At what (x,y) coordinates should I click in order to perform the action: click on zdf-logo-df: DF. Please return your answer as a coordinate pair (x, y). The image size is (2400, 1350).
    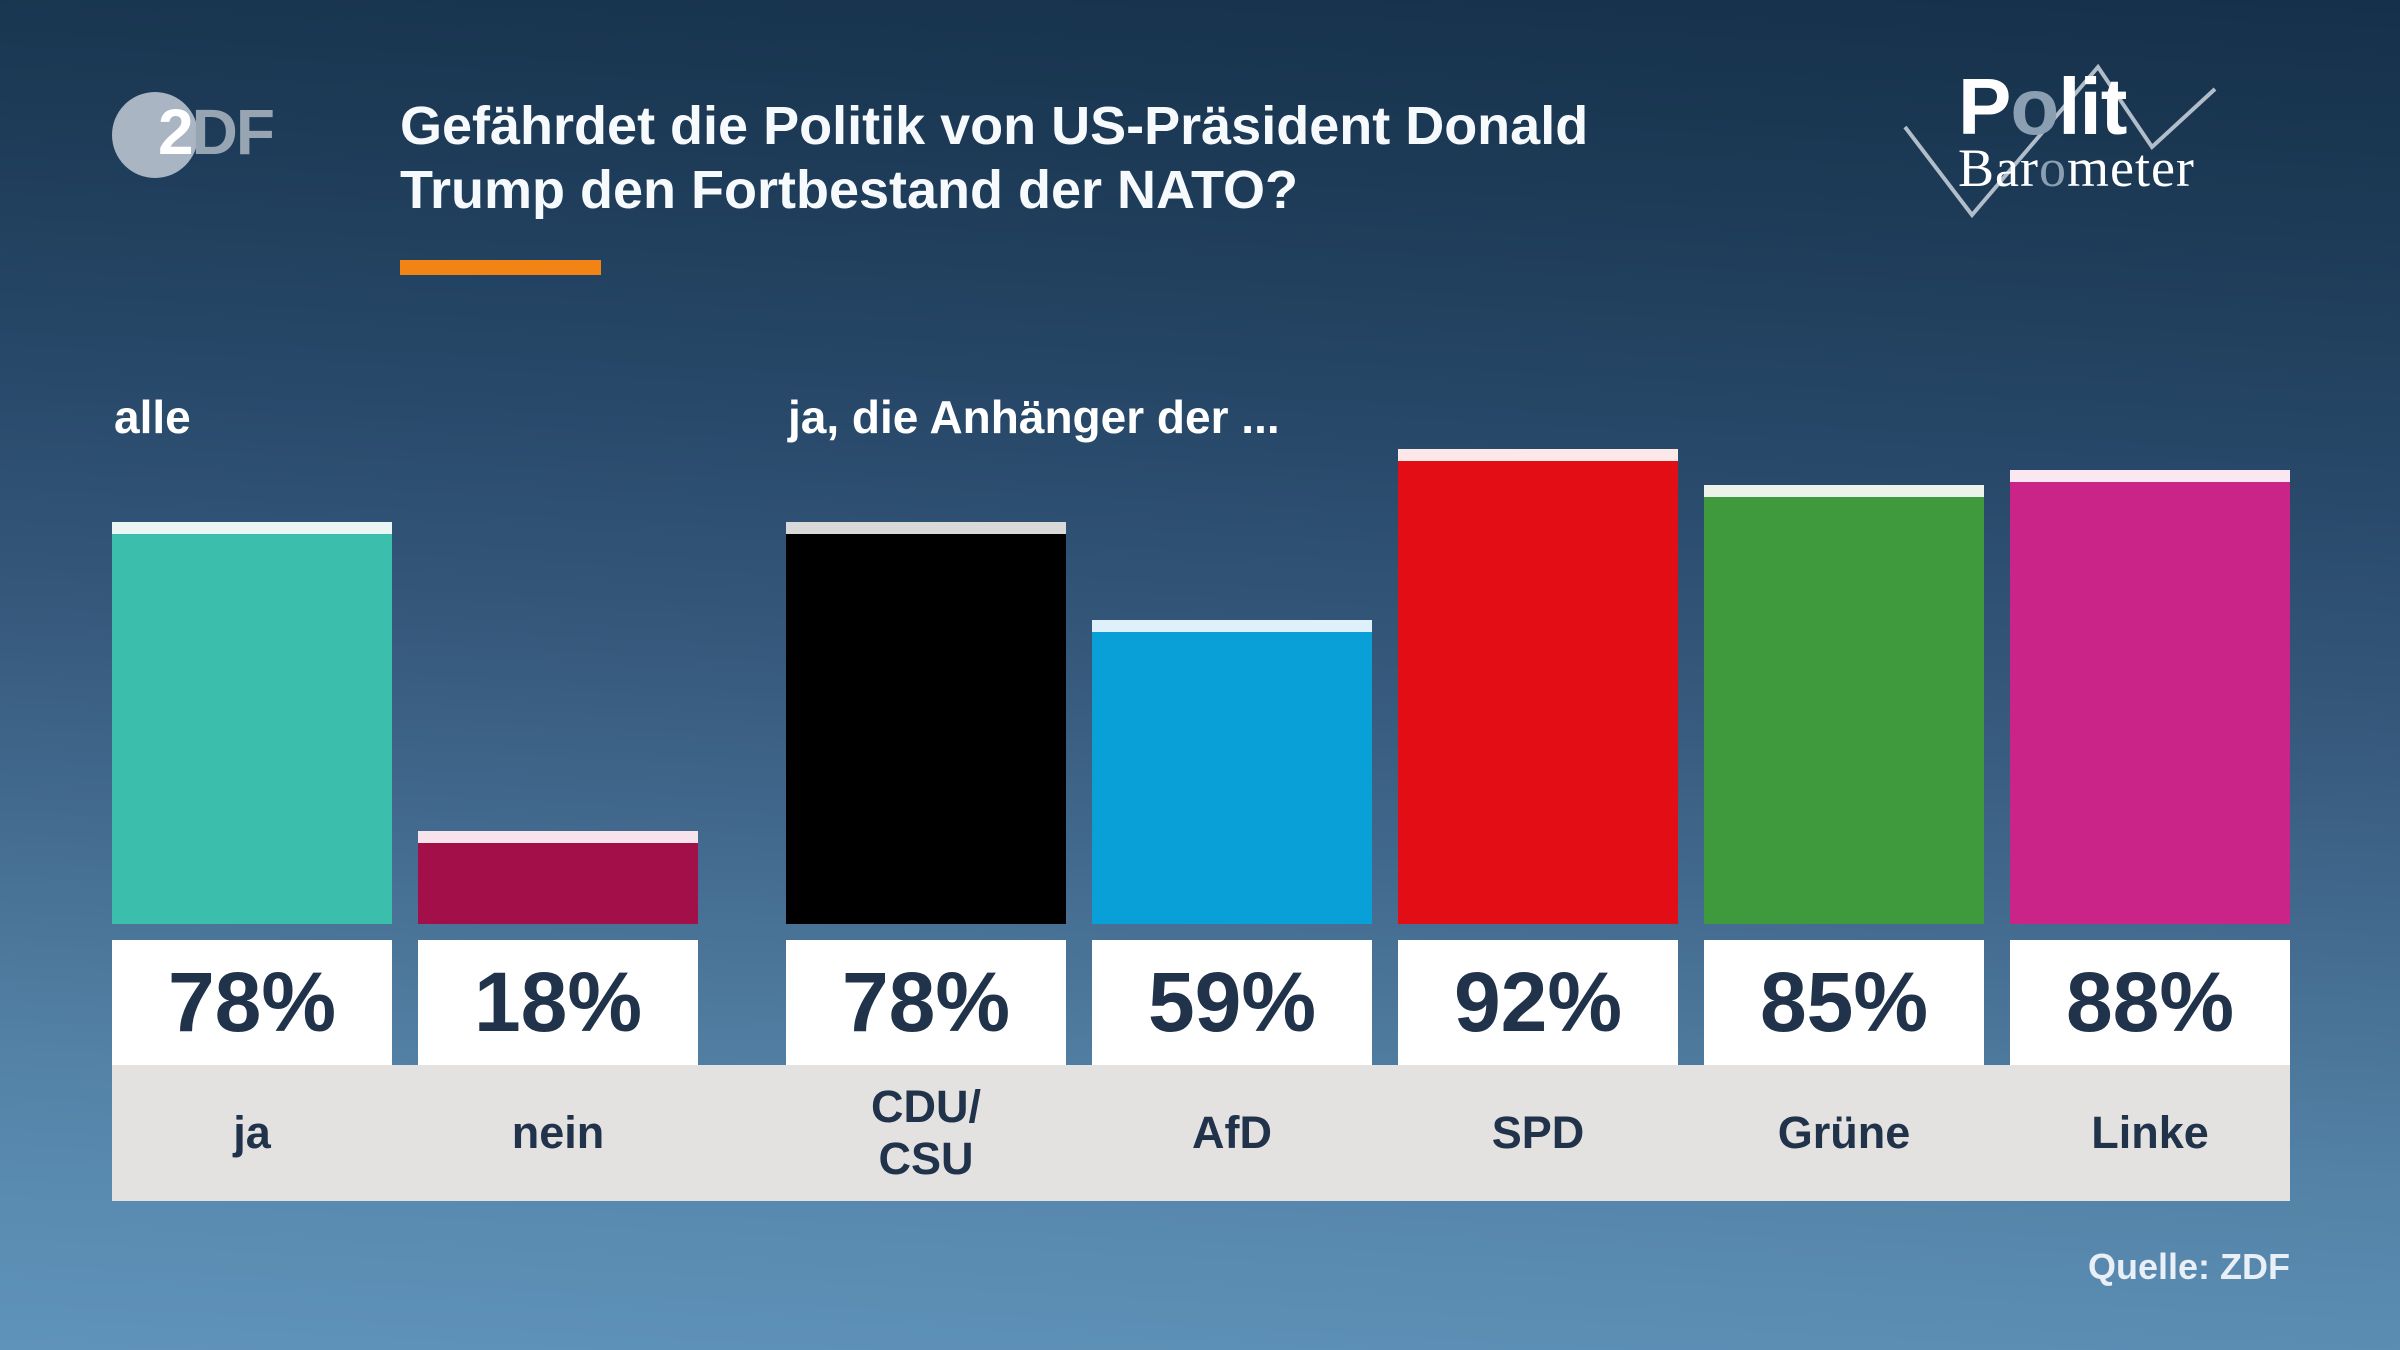
    Looking at the image, I should click on (233, 132).